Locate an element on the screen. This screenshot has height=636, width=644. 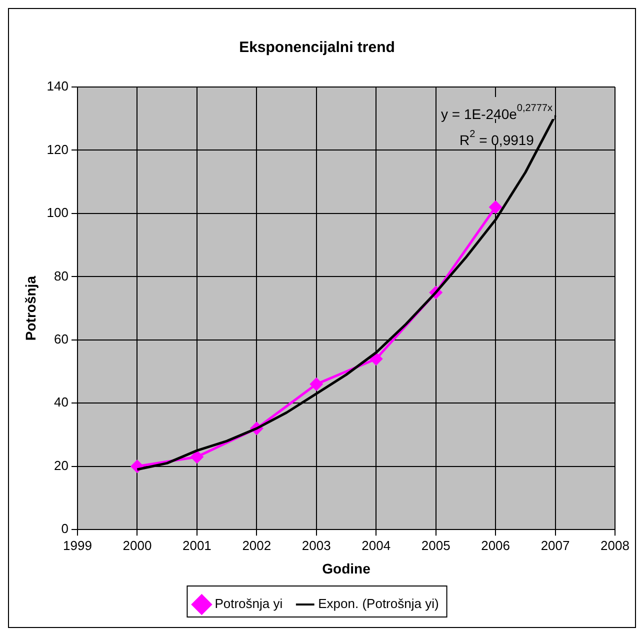
x-tick-label: 2005 is located at coordinates (435, 545).